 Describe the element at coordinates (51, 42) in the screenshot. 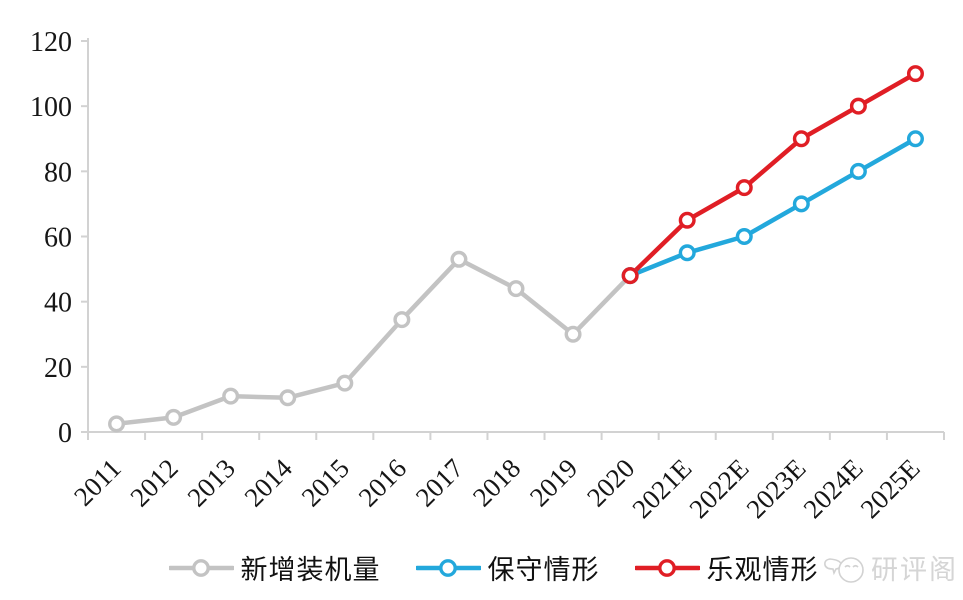

I see `svg-text: 120` at that location.